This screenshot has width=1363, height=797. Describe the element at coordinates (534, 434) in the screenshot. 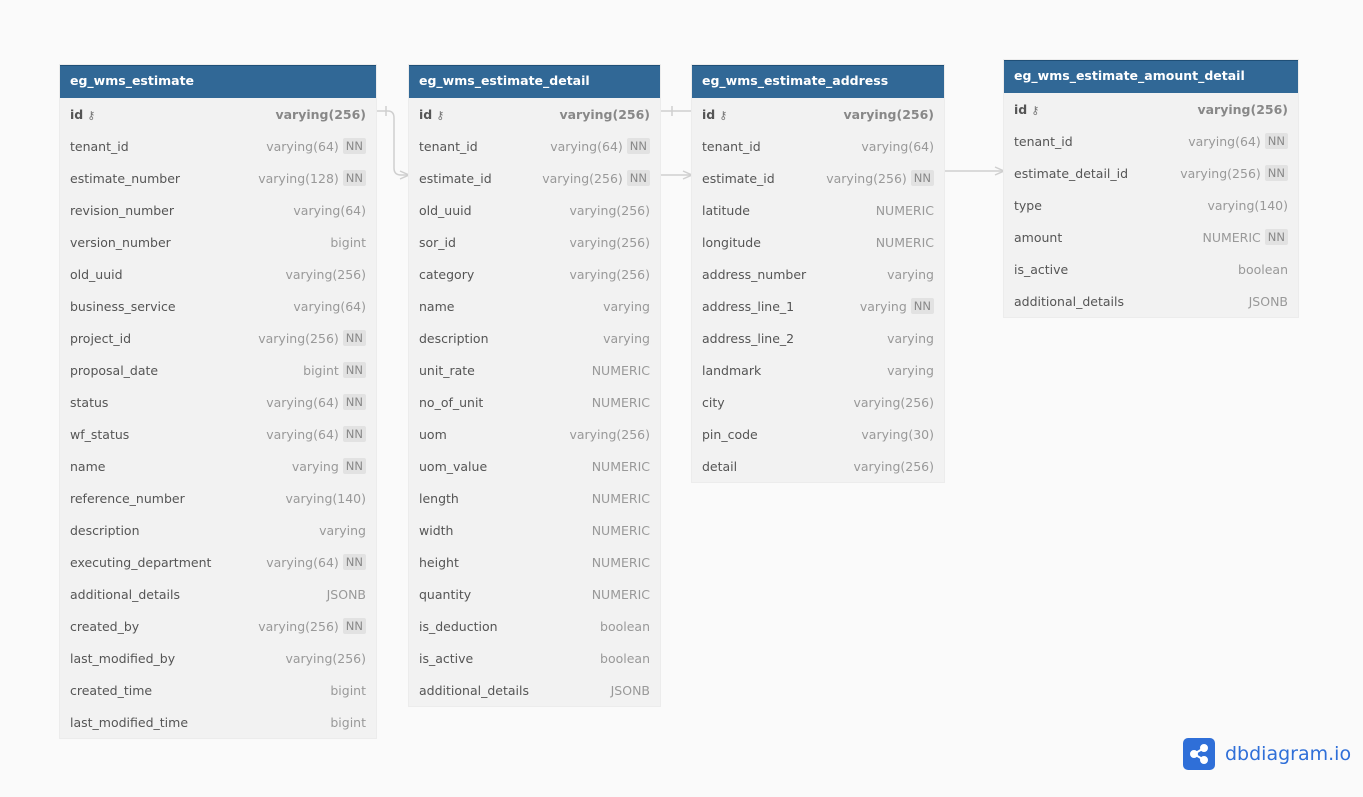

I see `table-row: uom varying(256)` at that location.